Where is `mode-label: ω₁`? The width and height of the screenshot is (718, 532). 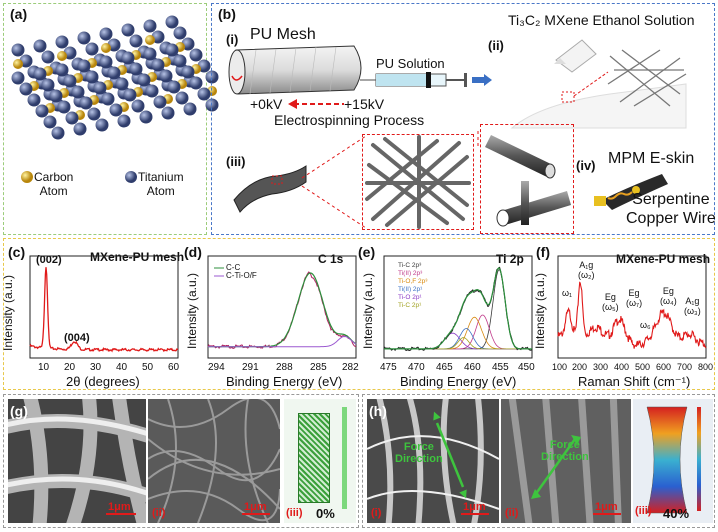
mode-label: ω₁ is located at coordinates (567, 293).